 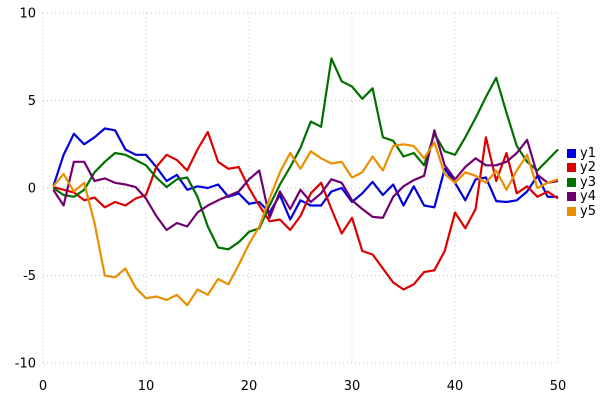 I want to click on legend-label-y5: y5, so click(x=588, y=211).